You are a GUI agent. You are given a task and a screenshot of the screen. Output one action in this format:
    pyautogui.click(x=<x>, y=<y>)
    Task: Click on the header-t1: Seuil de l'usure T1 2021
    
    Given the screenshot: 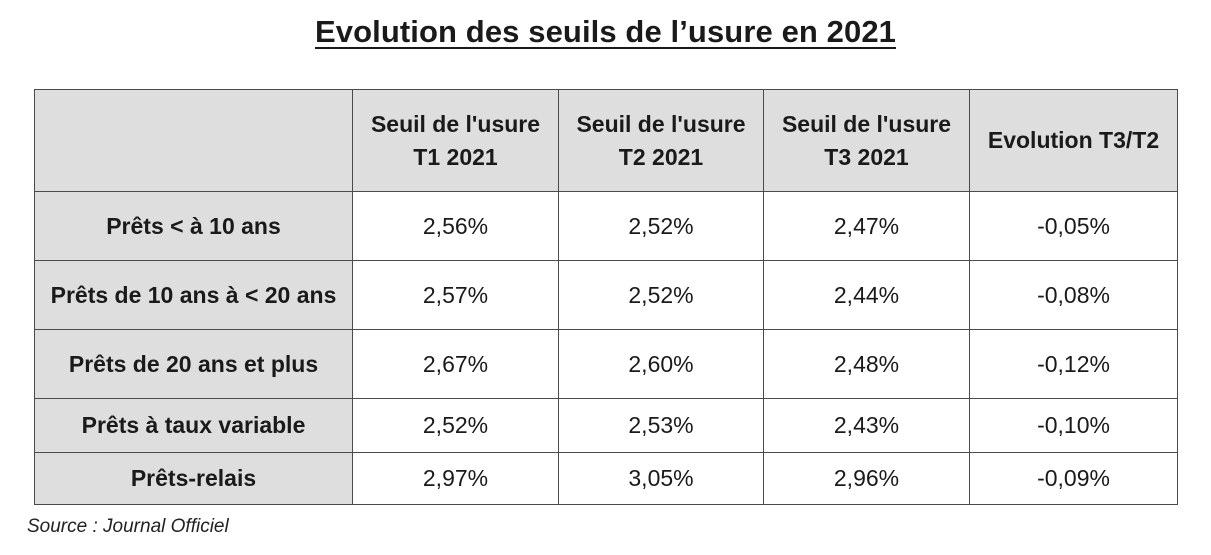 What is the action you would take?
    pyautogui.click(x=455, y=140)
    